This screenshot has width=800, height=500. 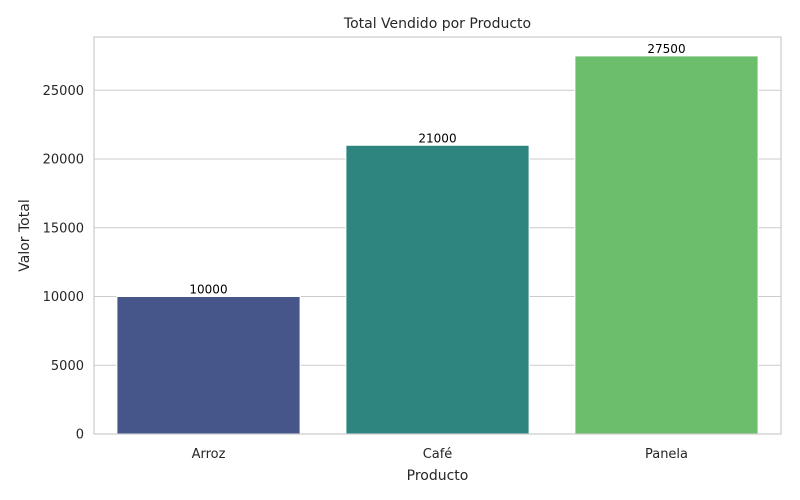 What do you see at coordinates (63, 160) in the screenshot?
I see `y-tick-label: 20000` at bounding box center [63, 160].